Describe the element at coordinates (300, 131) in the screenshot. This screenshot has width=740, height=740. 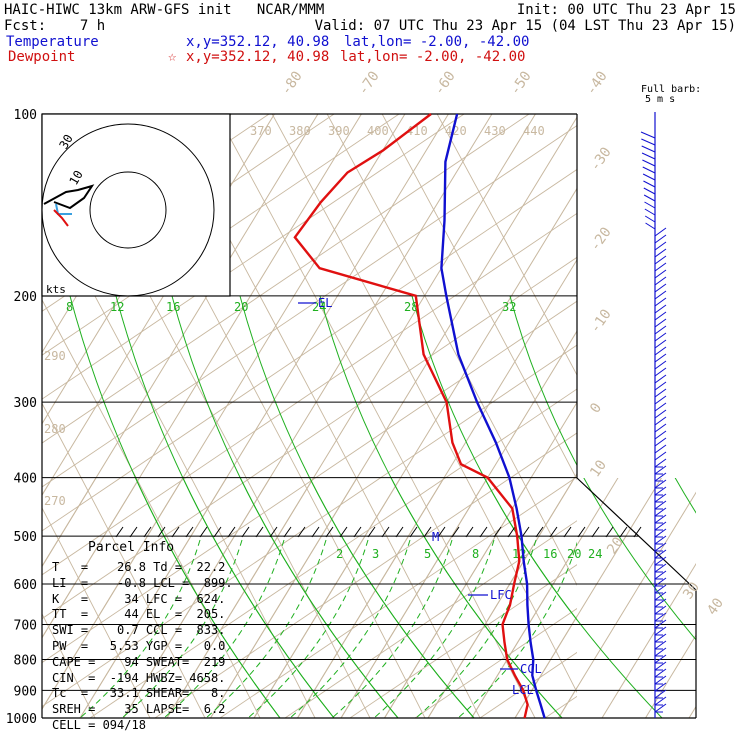
I see `theta-label: 380` at that location.